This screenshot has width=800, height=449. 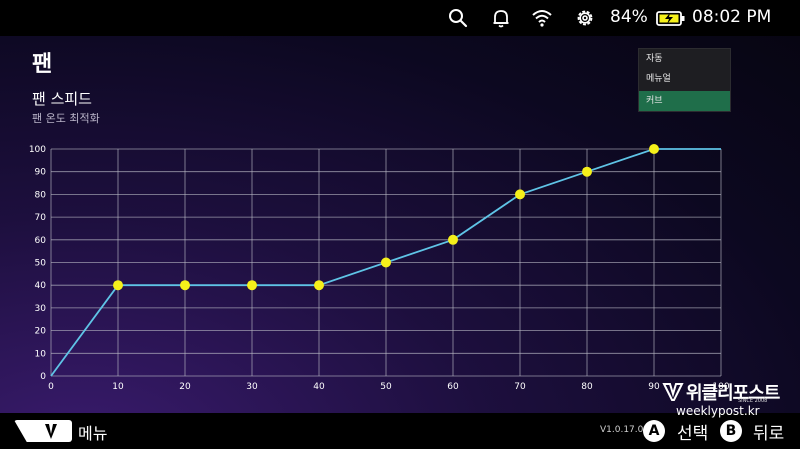 I want to click on y-tick-label: 20, so click(x=41, y=332).